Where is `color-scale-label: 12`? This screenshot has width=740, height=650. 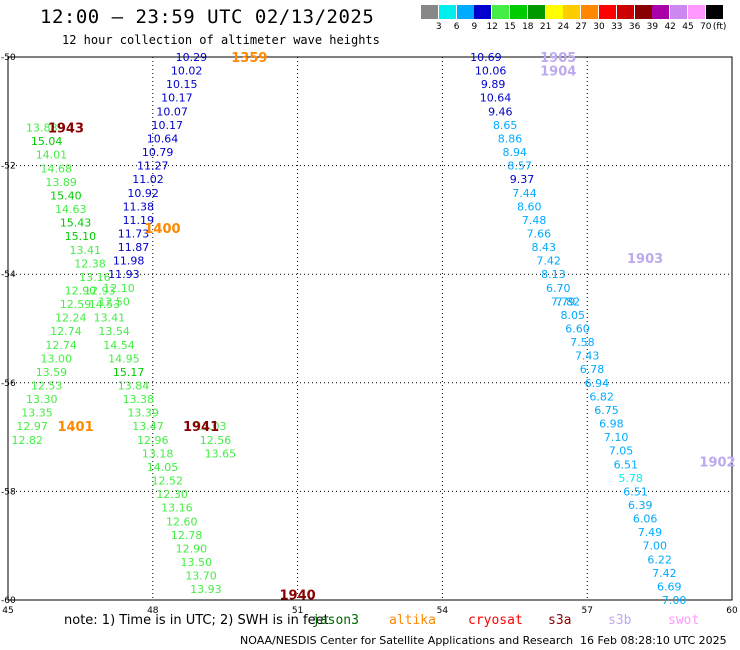
color-scale-label: 12 is located at coordinates (492, 27).